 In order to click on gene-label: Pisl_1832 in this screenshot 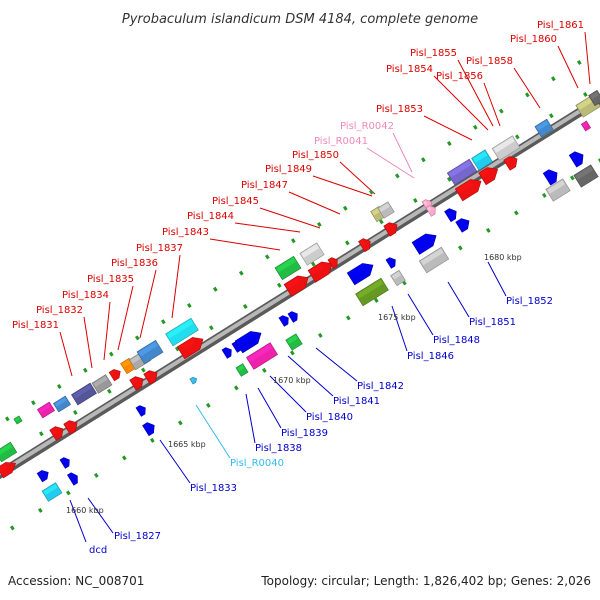, I will do `click(59, 310)`.